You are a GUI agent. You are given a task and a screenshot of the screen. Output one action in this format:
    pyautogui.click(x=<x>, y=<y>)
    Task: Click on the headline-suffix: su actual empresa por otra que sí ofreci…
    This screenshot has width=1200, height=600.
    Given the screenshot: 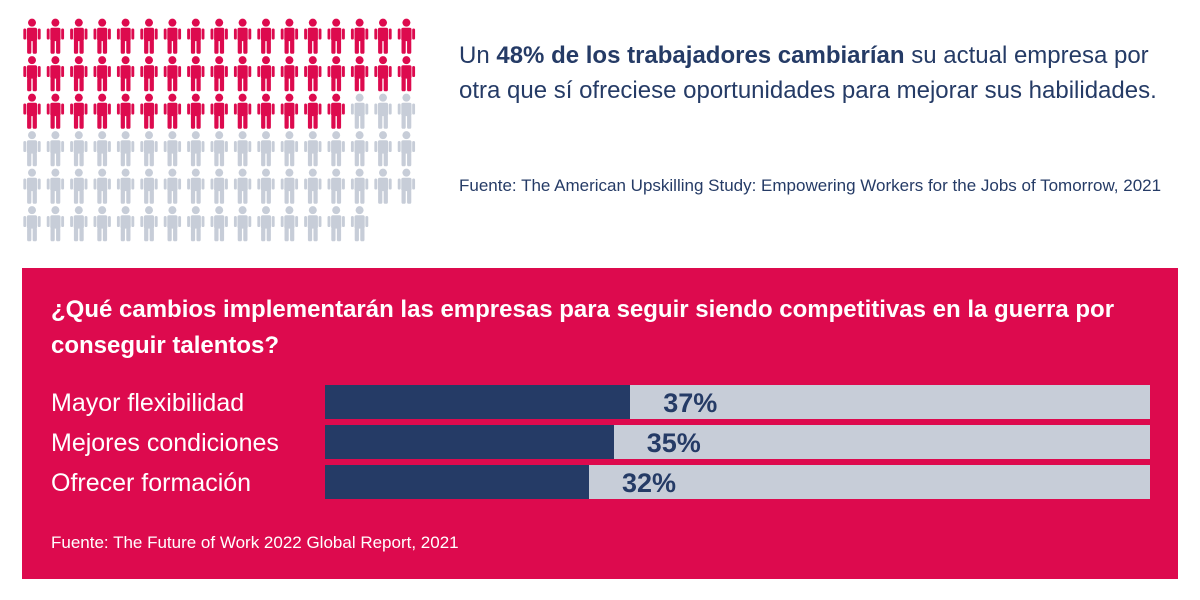 What is the action you would take?
    pyautogui.click(x=808, y=73)
    